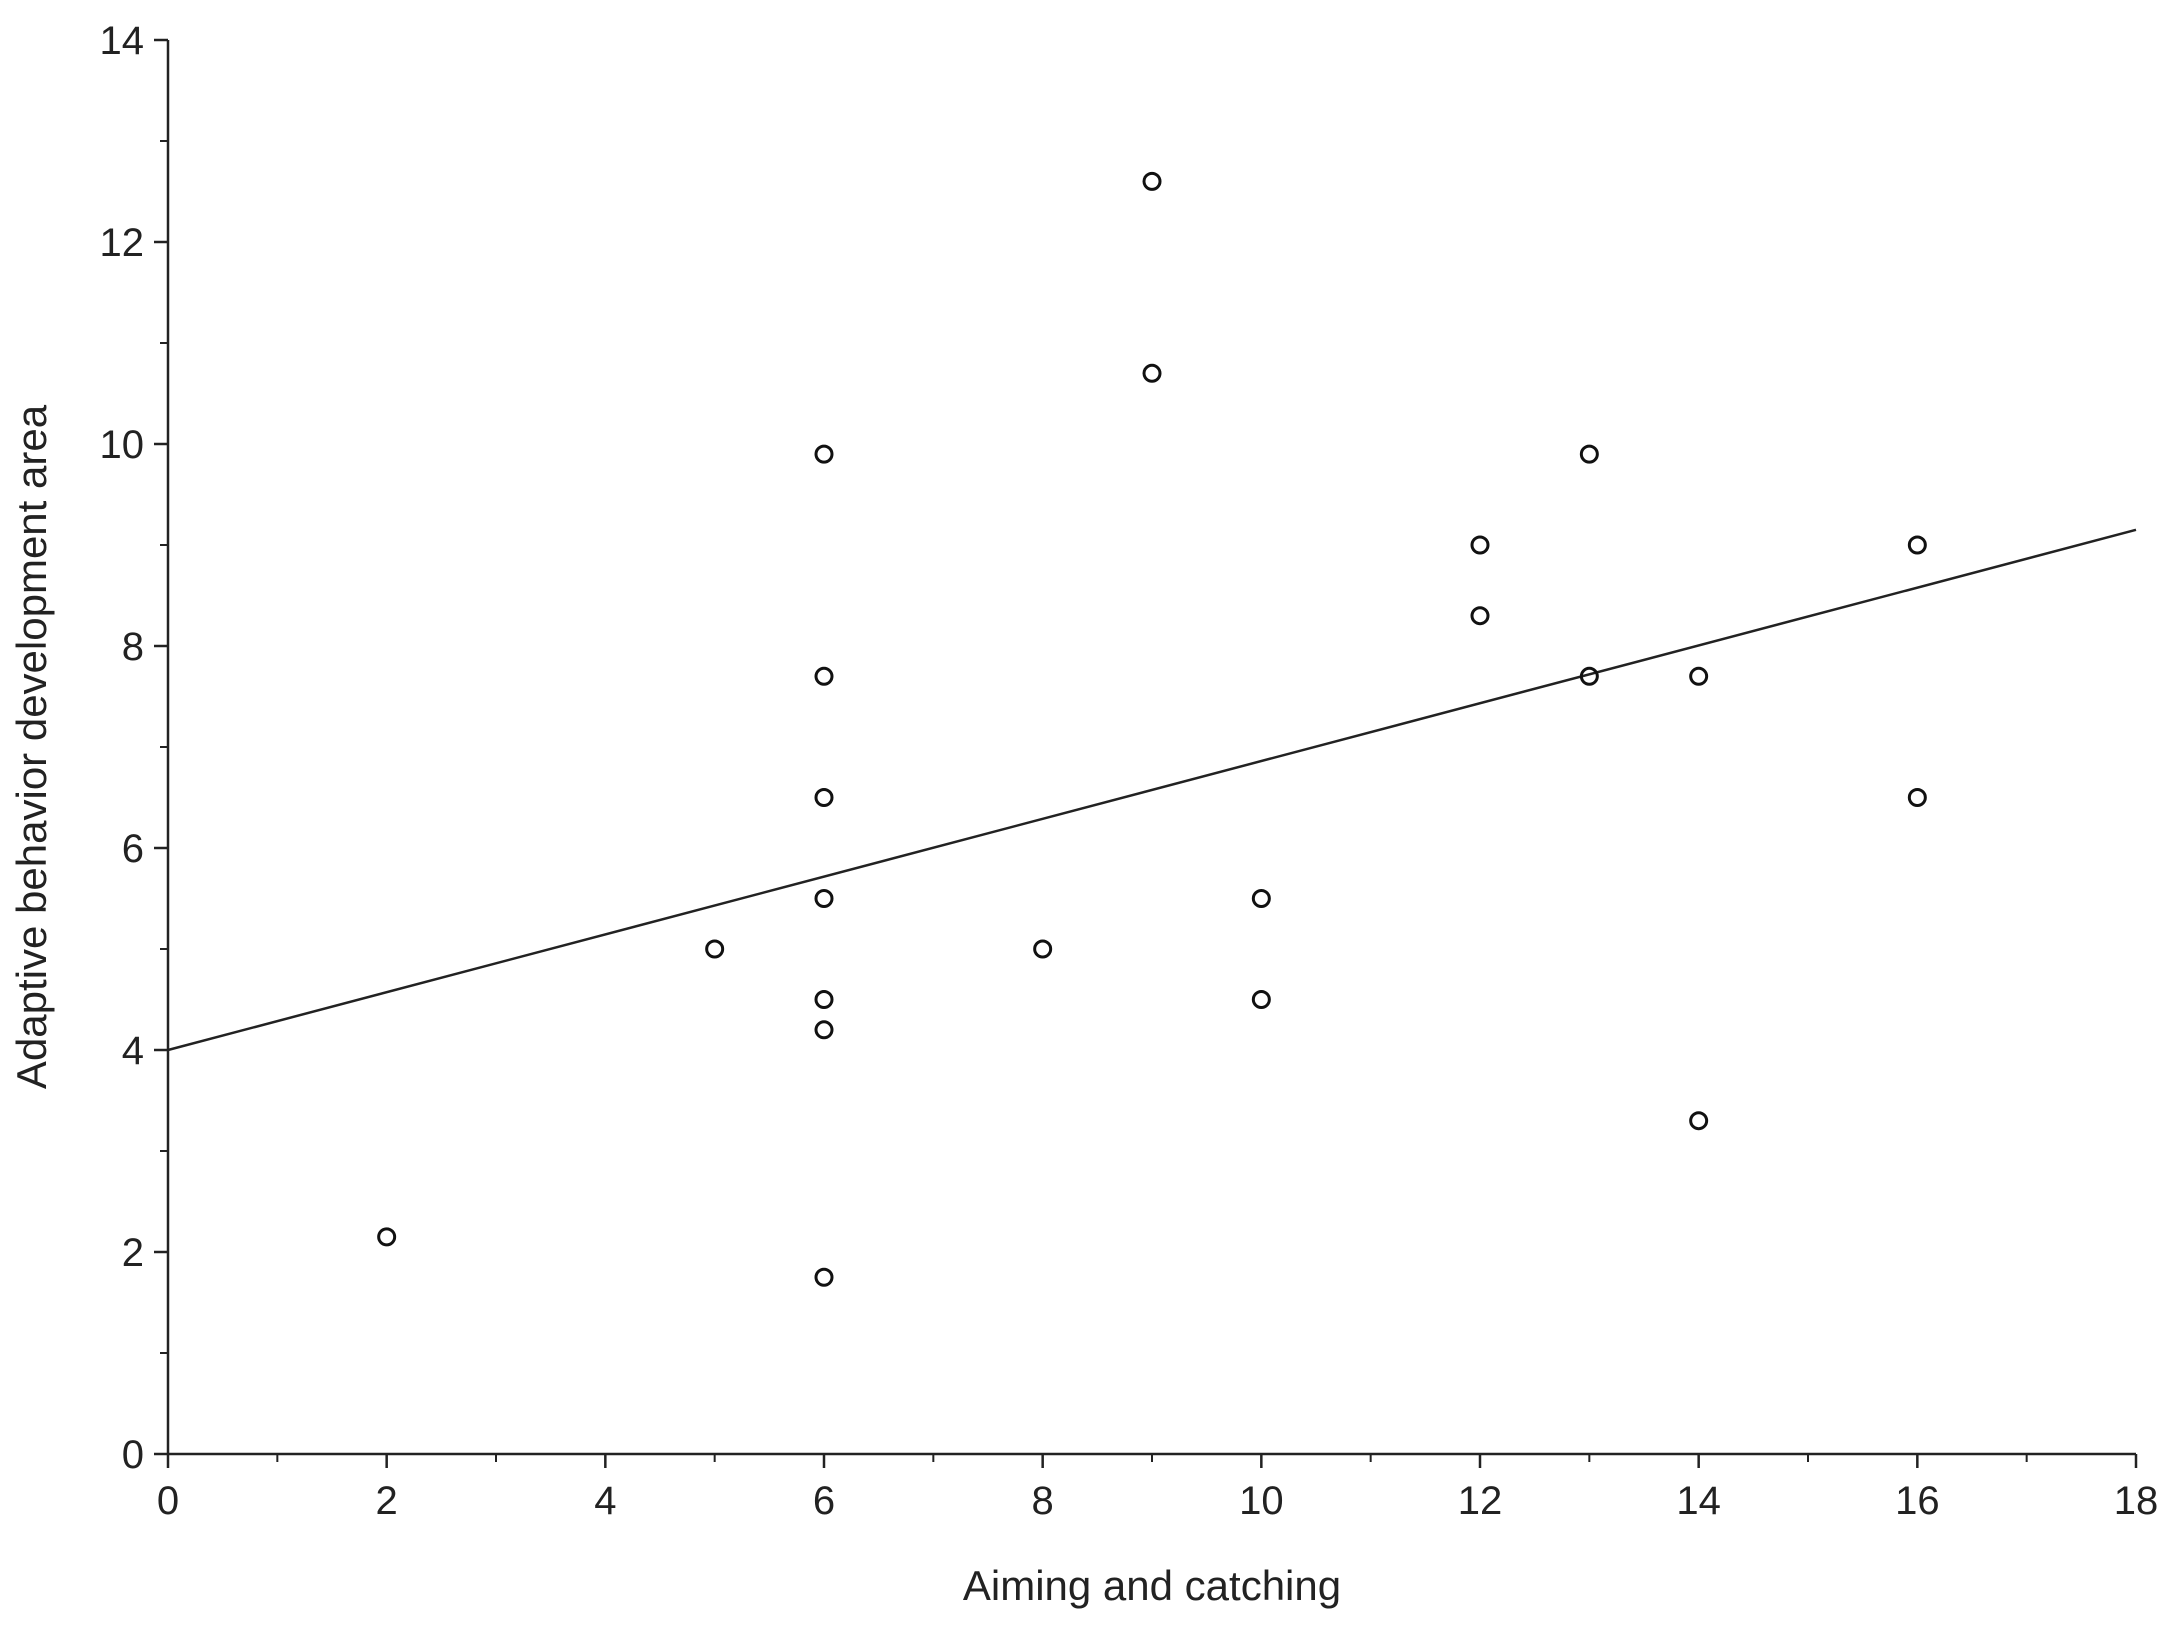  What do you see at coordinates (122, 41) in the screenshot?
I see `y-tick-label: 14` at bounding box center [122, 41].